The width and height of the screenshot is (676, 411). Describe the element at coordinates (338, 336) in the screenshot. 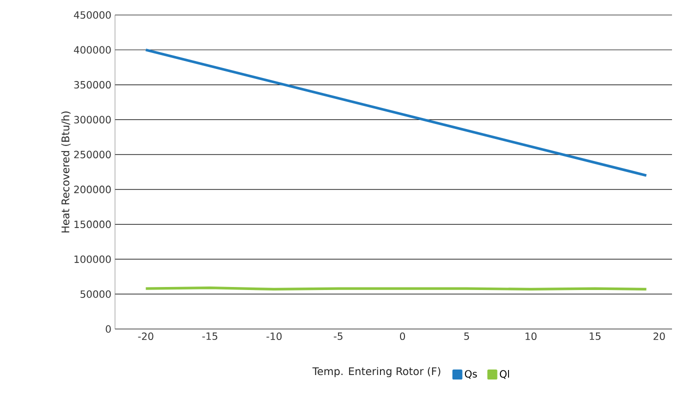

I see `x-tick-label: -5` at that location.